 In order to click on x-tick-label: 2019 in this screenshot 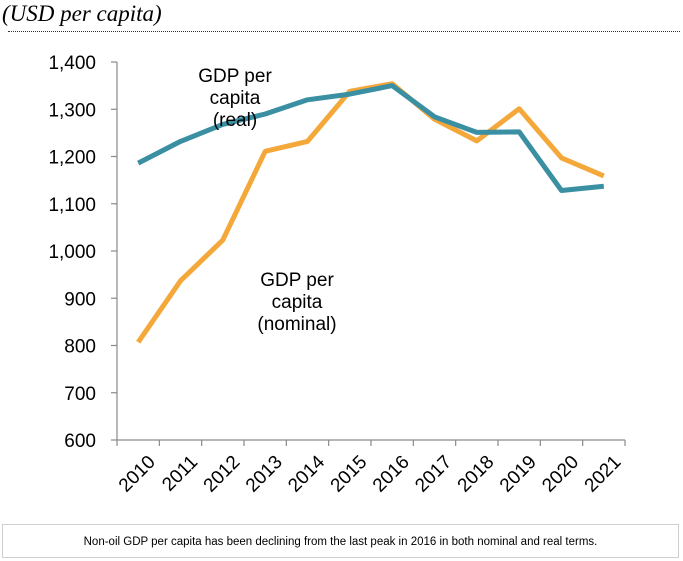, I will do `click(518, 474)`.